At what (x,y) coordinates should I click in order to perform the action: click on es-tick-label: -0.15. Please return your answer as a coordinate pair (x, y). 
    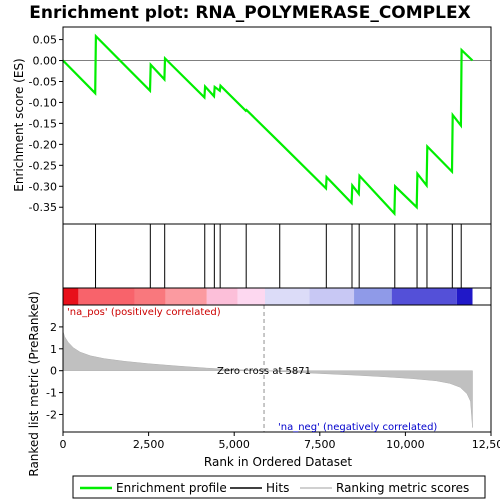
    Looking at the image, I should click on (43, 123).